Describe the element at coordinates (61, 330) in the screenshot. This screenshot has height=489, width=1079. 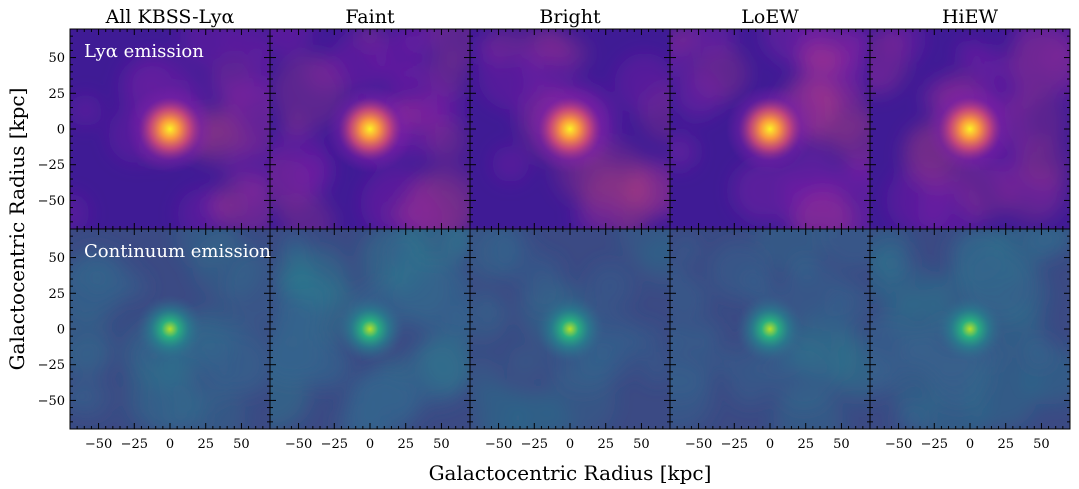
I see `y-tick-label: 0` at that location.